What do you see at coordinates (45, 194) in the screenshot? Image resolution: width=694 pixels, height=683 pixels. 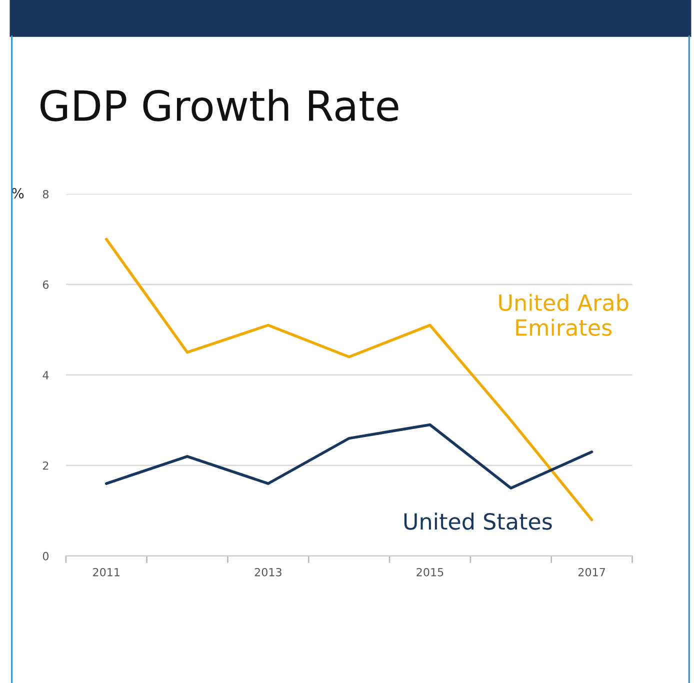 I see `y-tick-label: 8` at bounding box center [45, 194].